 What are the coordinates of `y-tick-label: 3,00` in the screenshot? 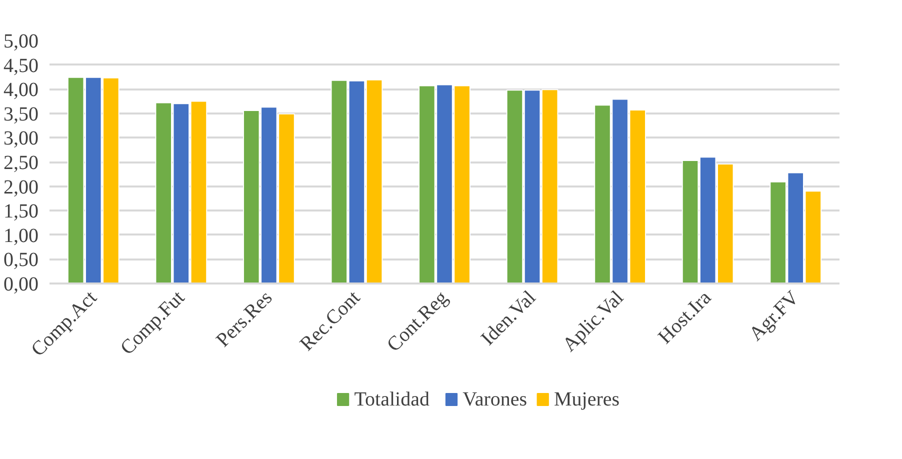 It's located at (21, 139).